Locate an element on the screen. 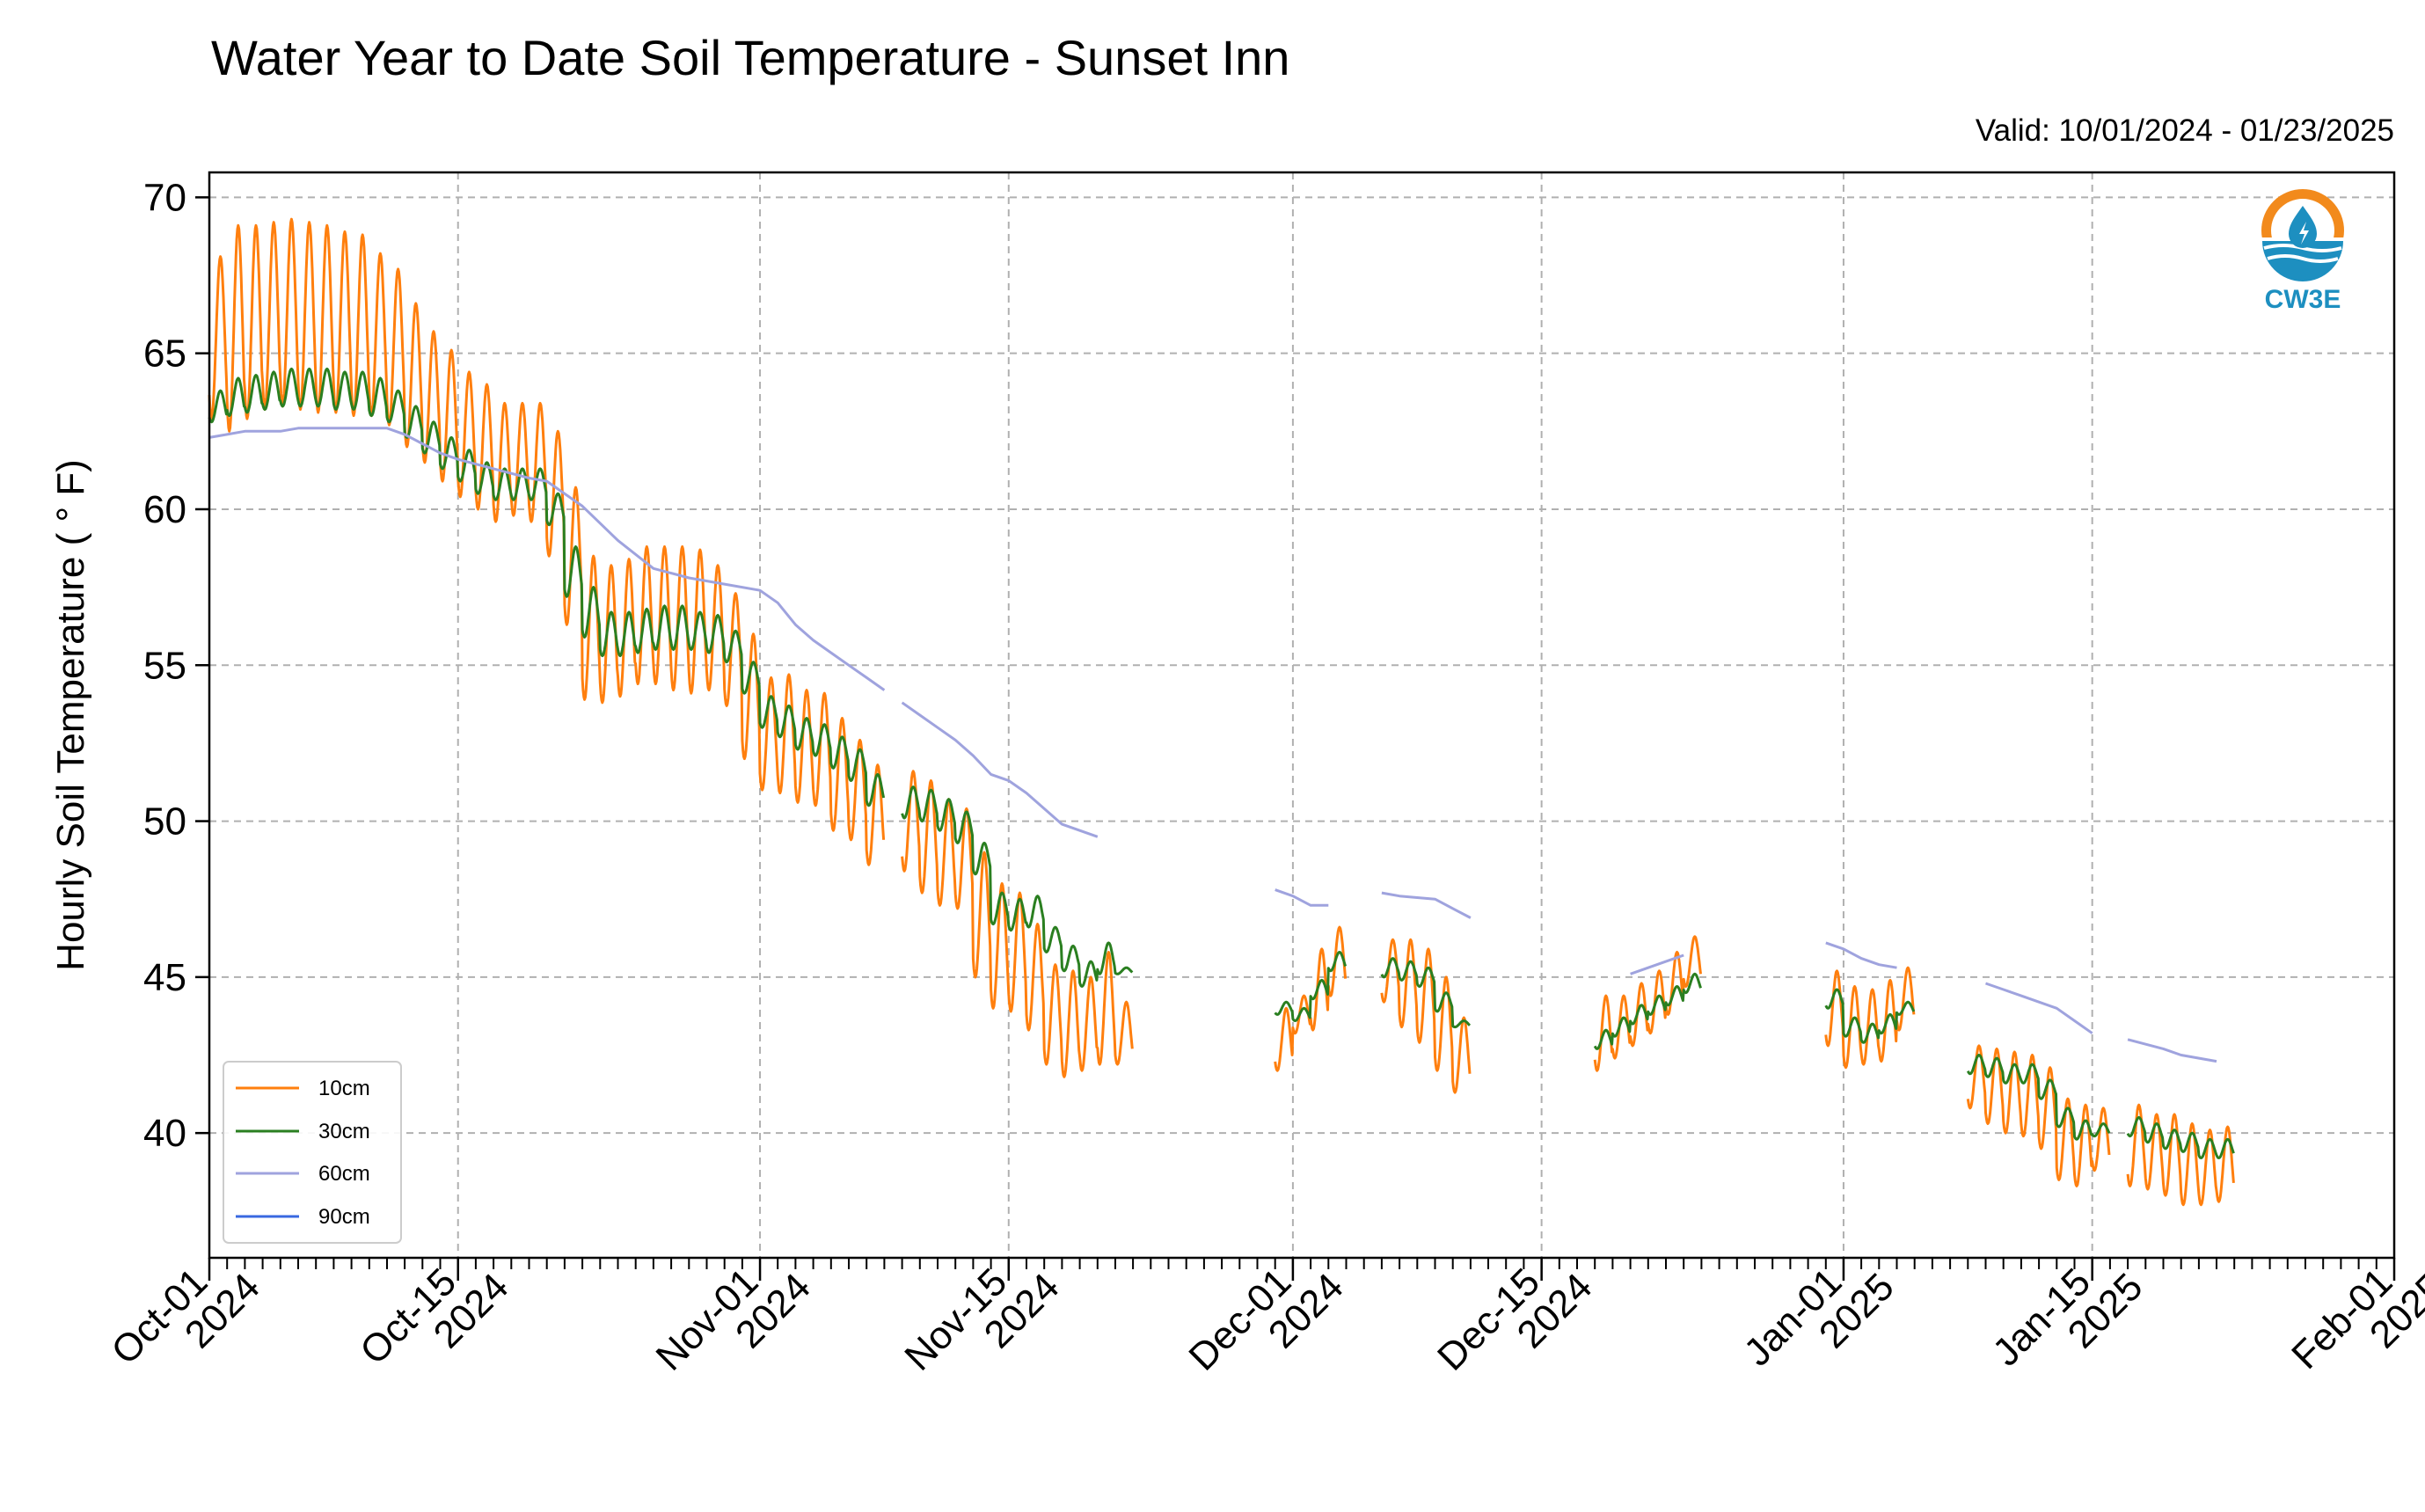  cw3e-logo: CW3E is located at coordinates (2302, 251).